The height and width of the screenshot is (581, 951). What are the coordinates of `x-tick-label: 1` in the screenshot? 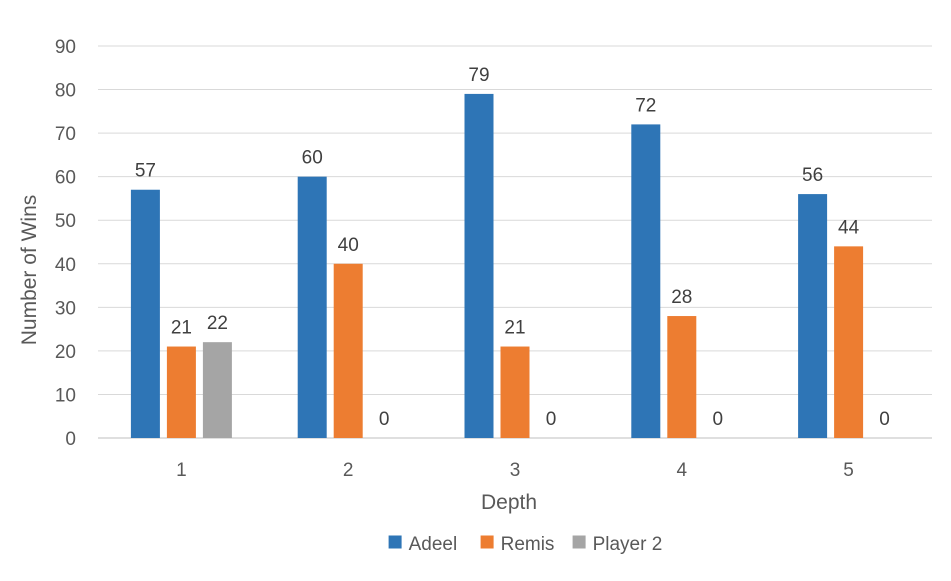 It's located at (181, 470).